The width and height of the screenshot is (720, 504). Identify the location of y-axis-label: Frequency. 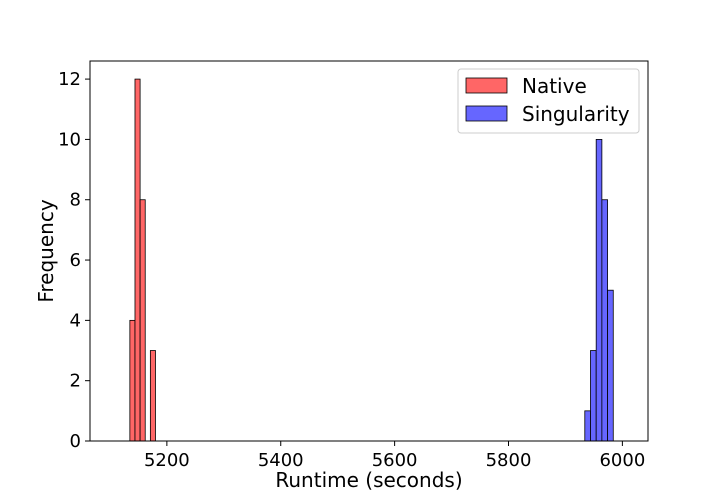
(46, 250).